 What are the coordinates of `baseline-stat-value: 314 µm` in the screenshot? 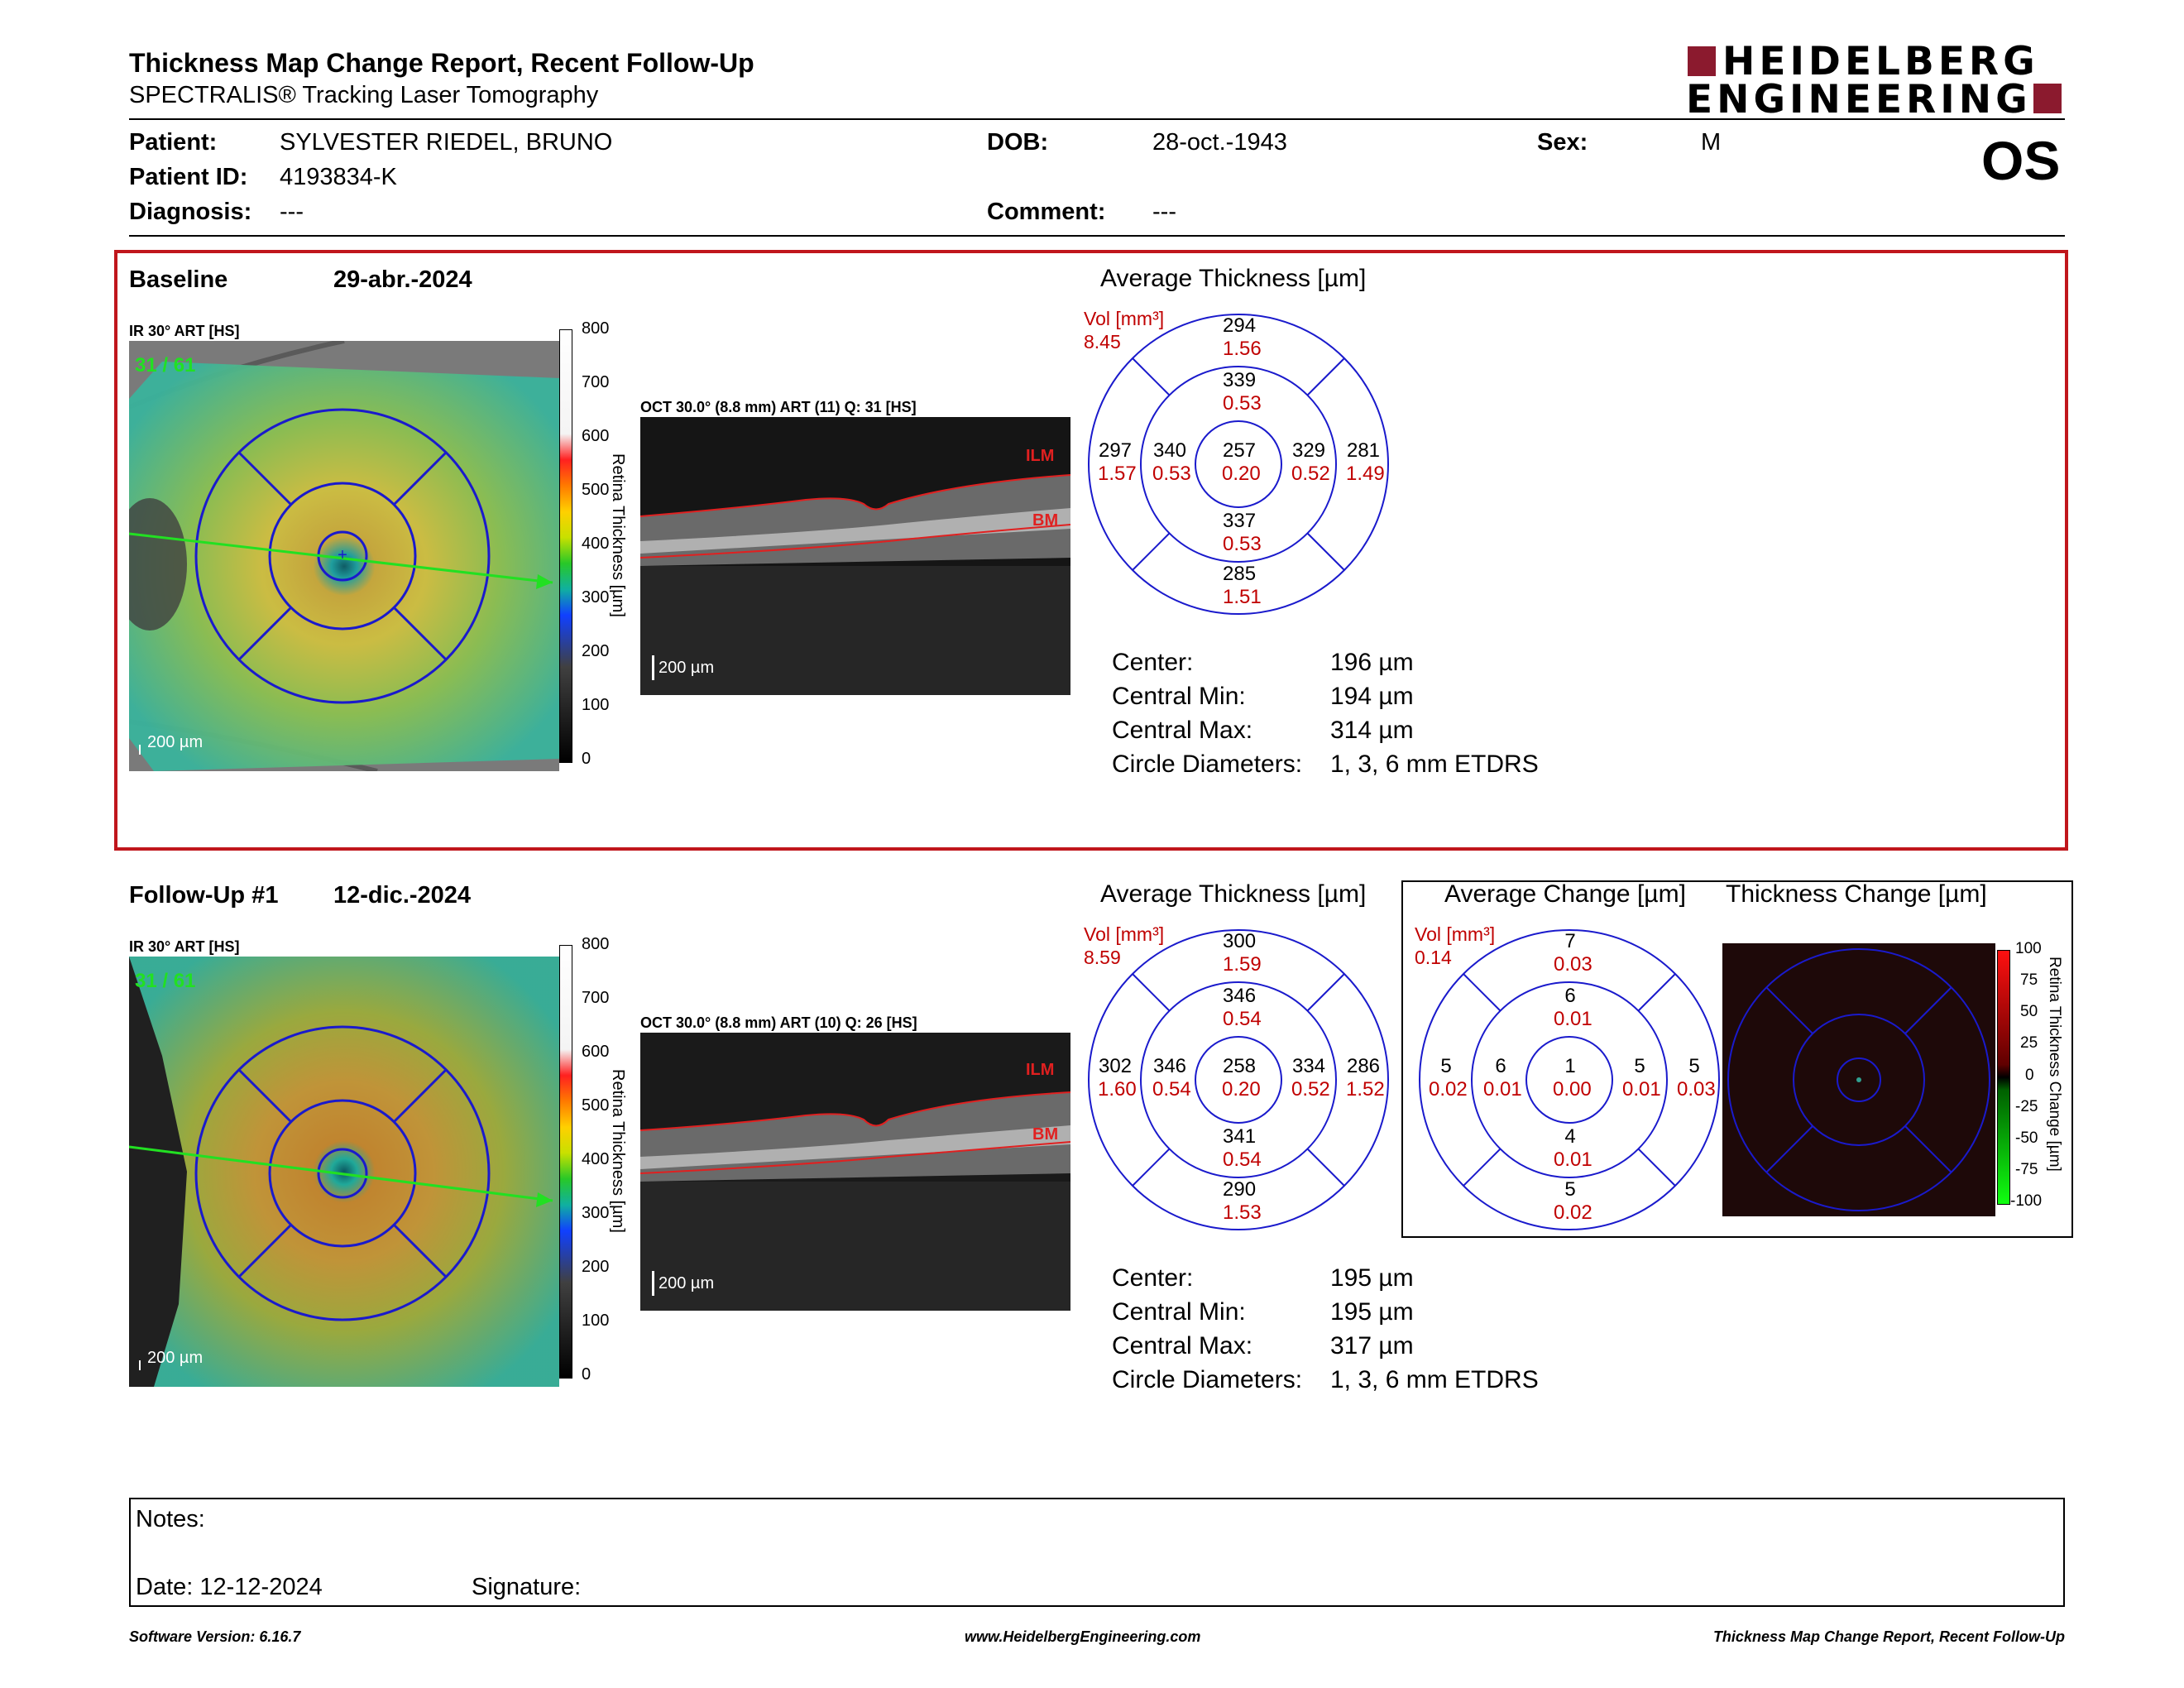 It's located at (1372, 730).